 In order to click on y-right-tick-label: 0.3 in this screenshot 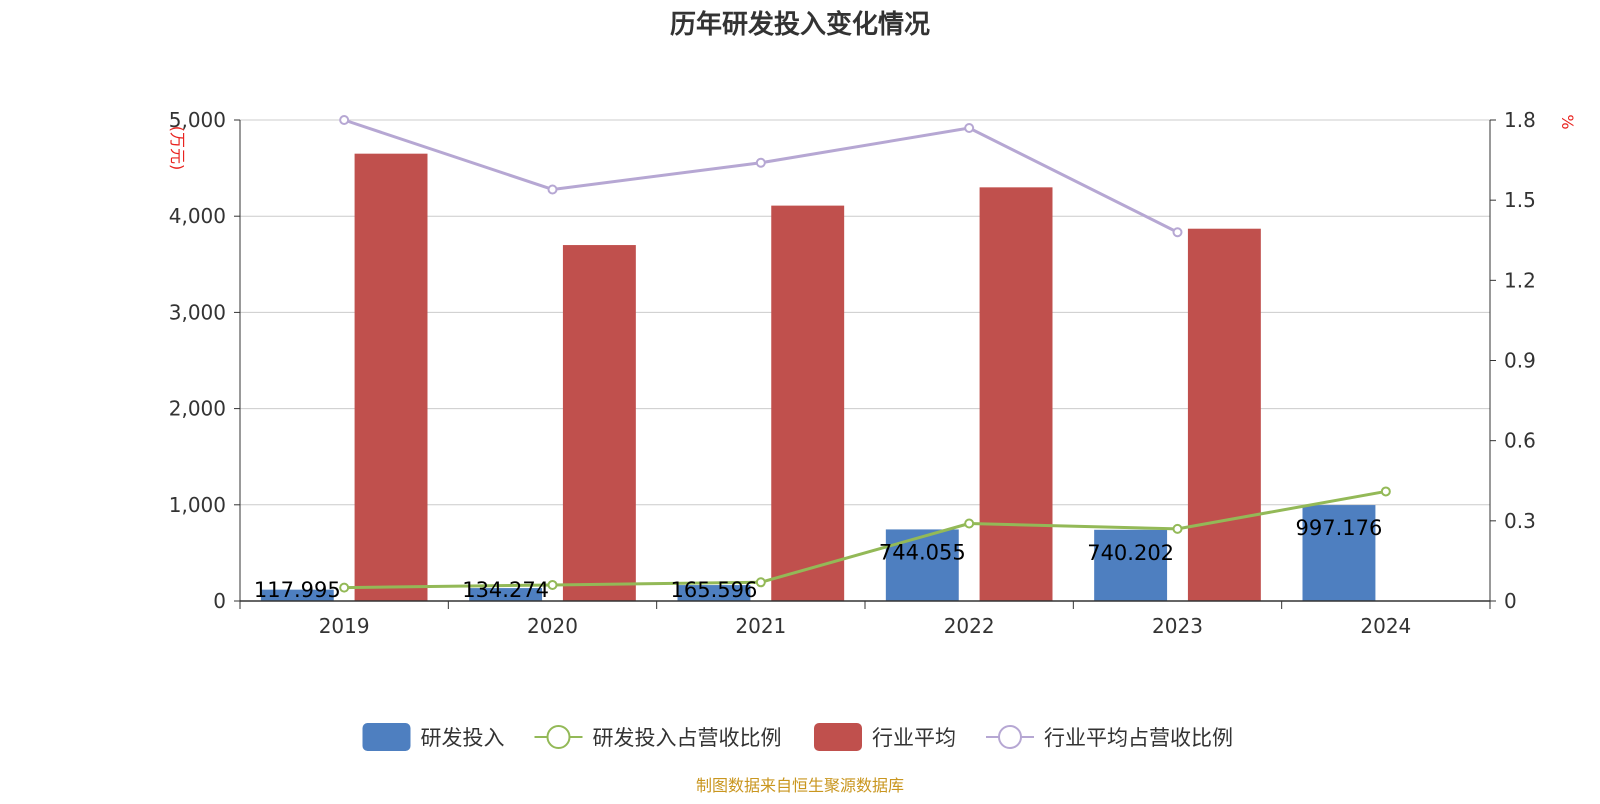, I will do `click(1520, 521)`.